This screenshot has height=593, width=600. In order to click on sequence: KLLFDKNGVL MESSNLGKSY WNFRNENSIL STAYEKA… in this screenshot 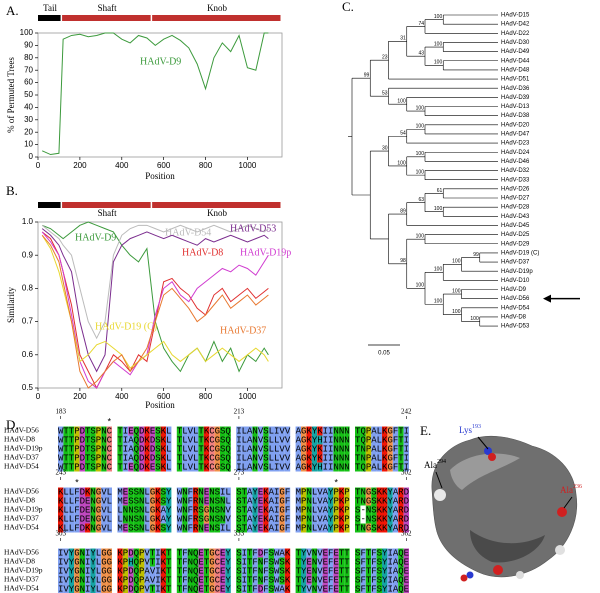, I will do `click(233, 528)`.